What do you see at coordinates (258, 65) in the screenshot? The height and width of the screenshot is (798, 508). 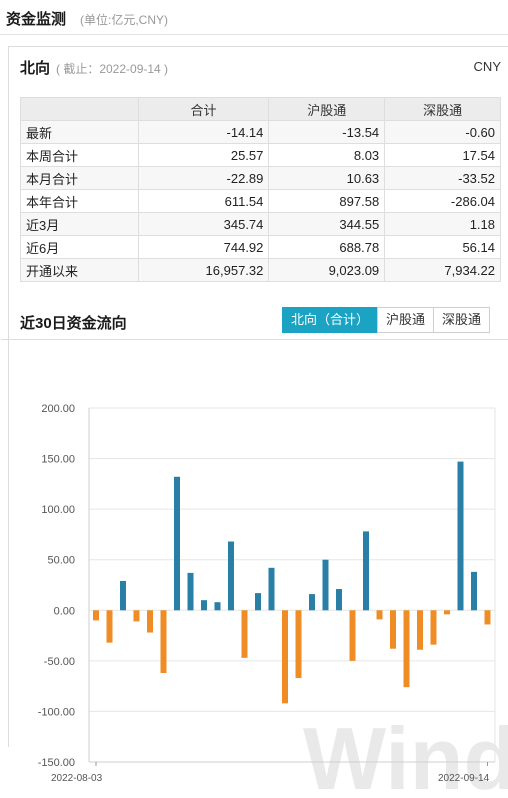 I see `northbound-header: 北向 ( 截止：2022-09-14 ) CNY` at bounding box center [258, 65].